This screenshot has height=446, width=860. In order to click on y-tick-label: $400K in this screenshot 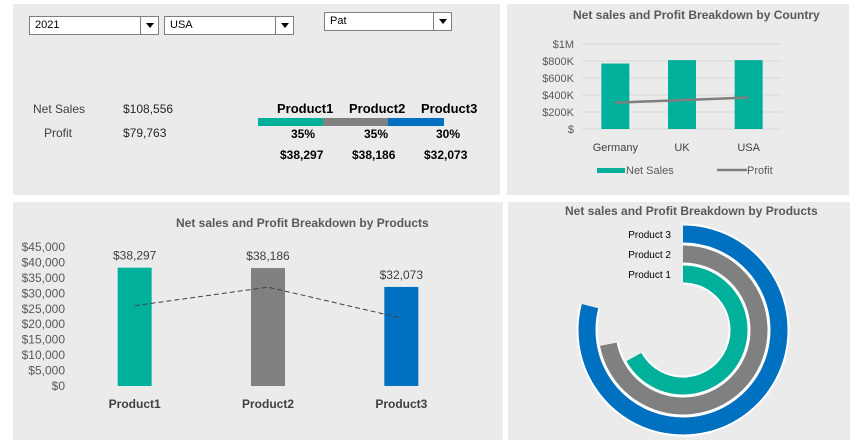, I will do `click(558, 96)`.